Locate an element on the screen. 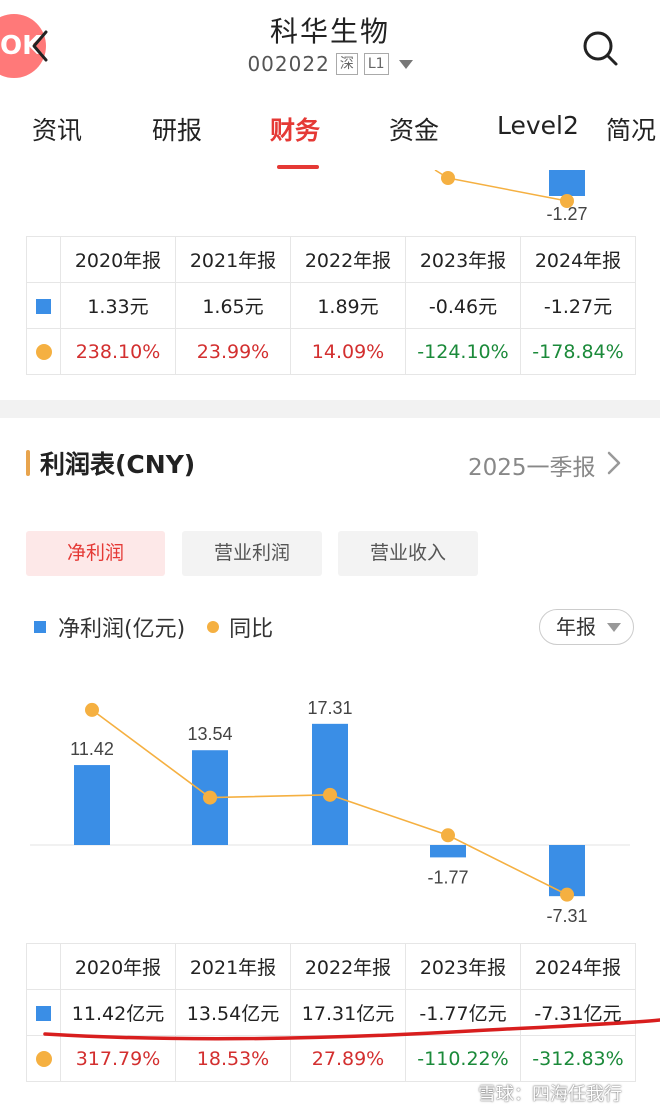 The width and height of the screenshot is (660, 1115). eps-point-2023 is located at coordinates (448, 178).